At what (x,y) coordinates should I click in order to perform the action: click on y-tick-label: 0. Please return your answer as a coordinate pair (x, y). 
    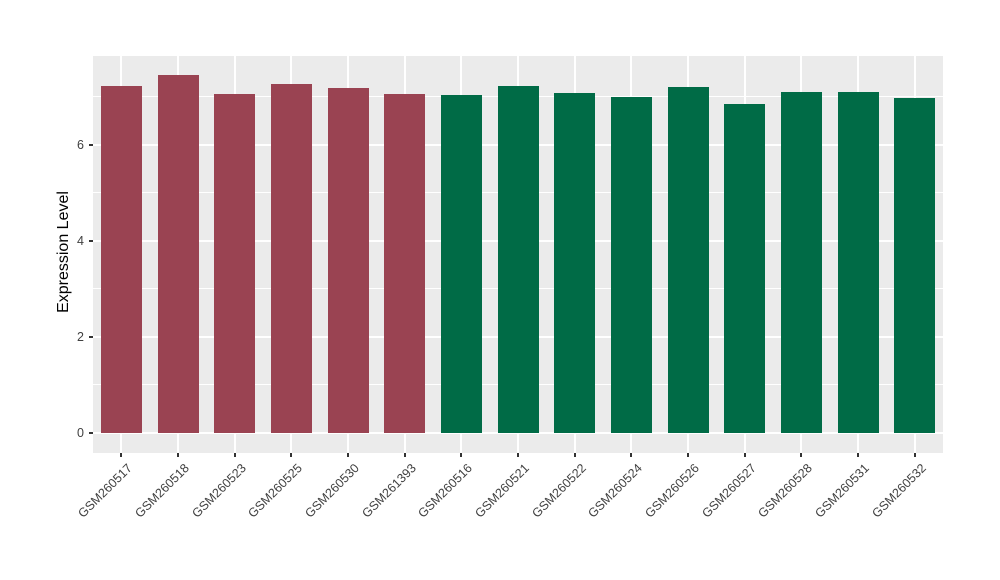
    Looking at the image, I should click on (80, 432).